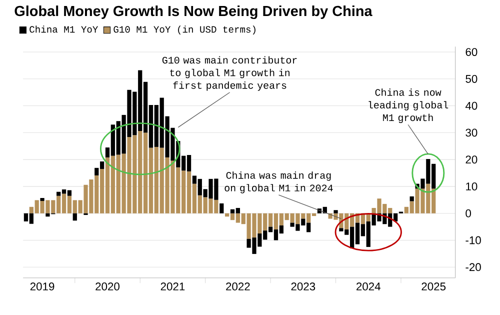 The image size is (500, 315). What do you see at coordinates (278, 182) in the screenshot?
I see `annotation: China was main drag on global M1 in 2024` at bounding box center [278, 182].